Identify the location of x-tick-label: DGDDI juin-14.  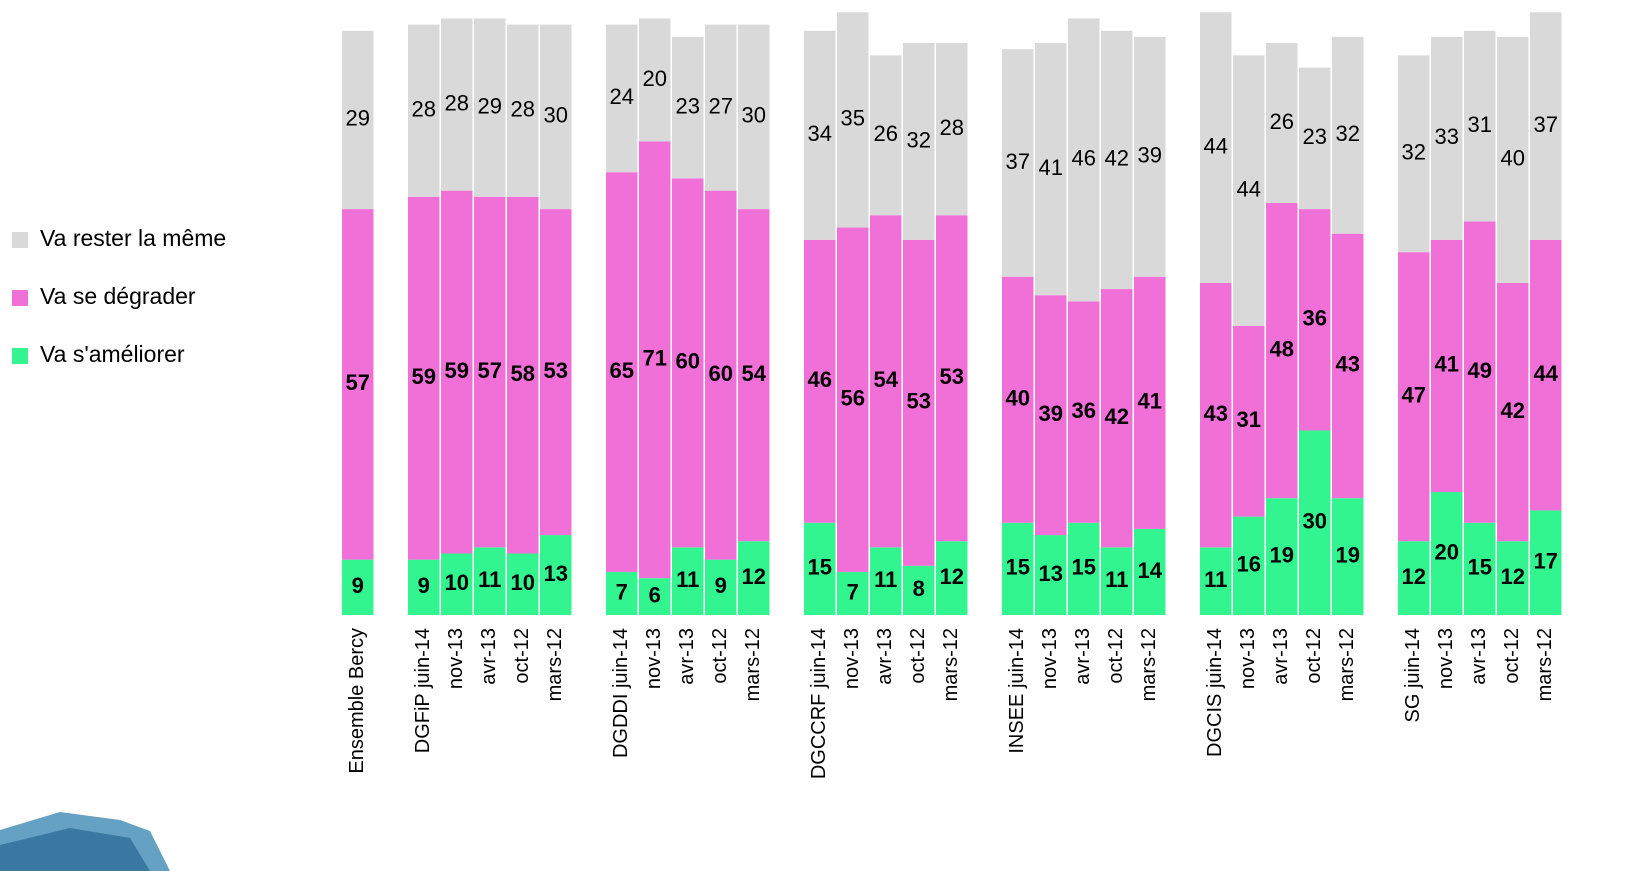
(621, 693).